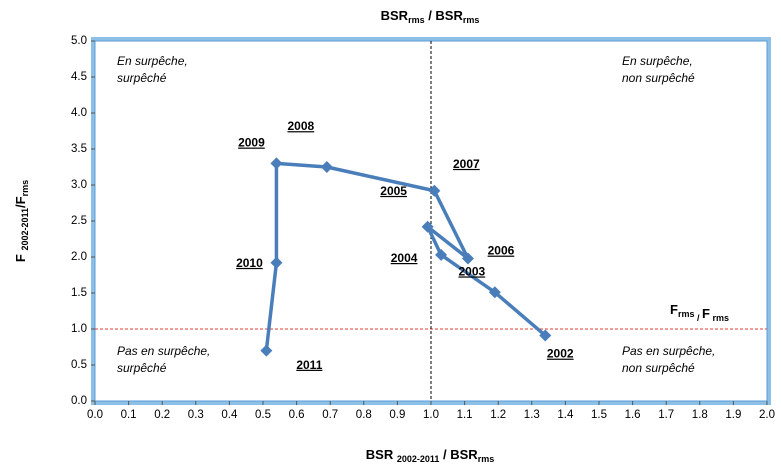 This screenshot has height=471, width=781. What do you see at coordinates (249, 263) in the screenshot?
I see `point-label: 2010` at bounding box center [249, 263].